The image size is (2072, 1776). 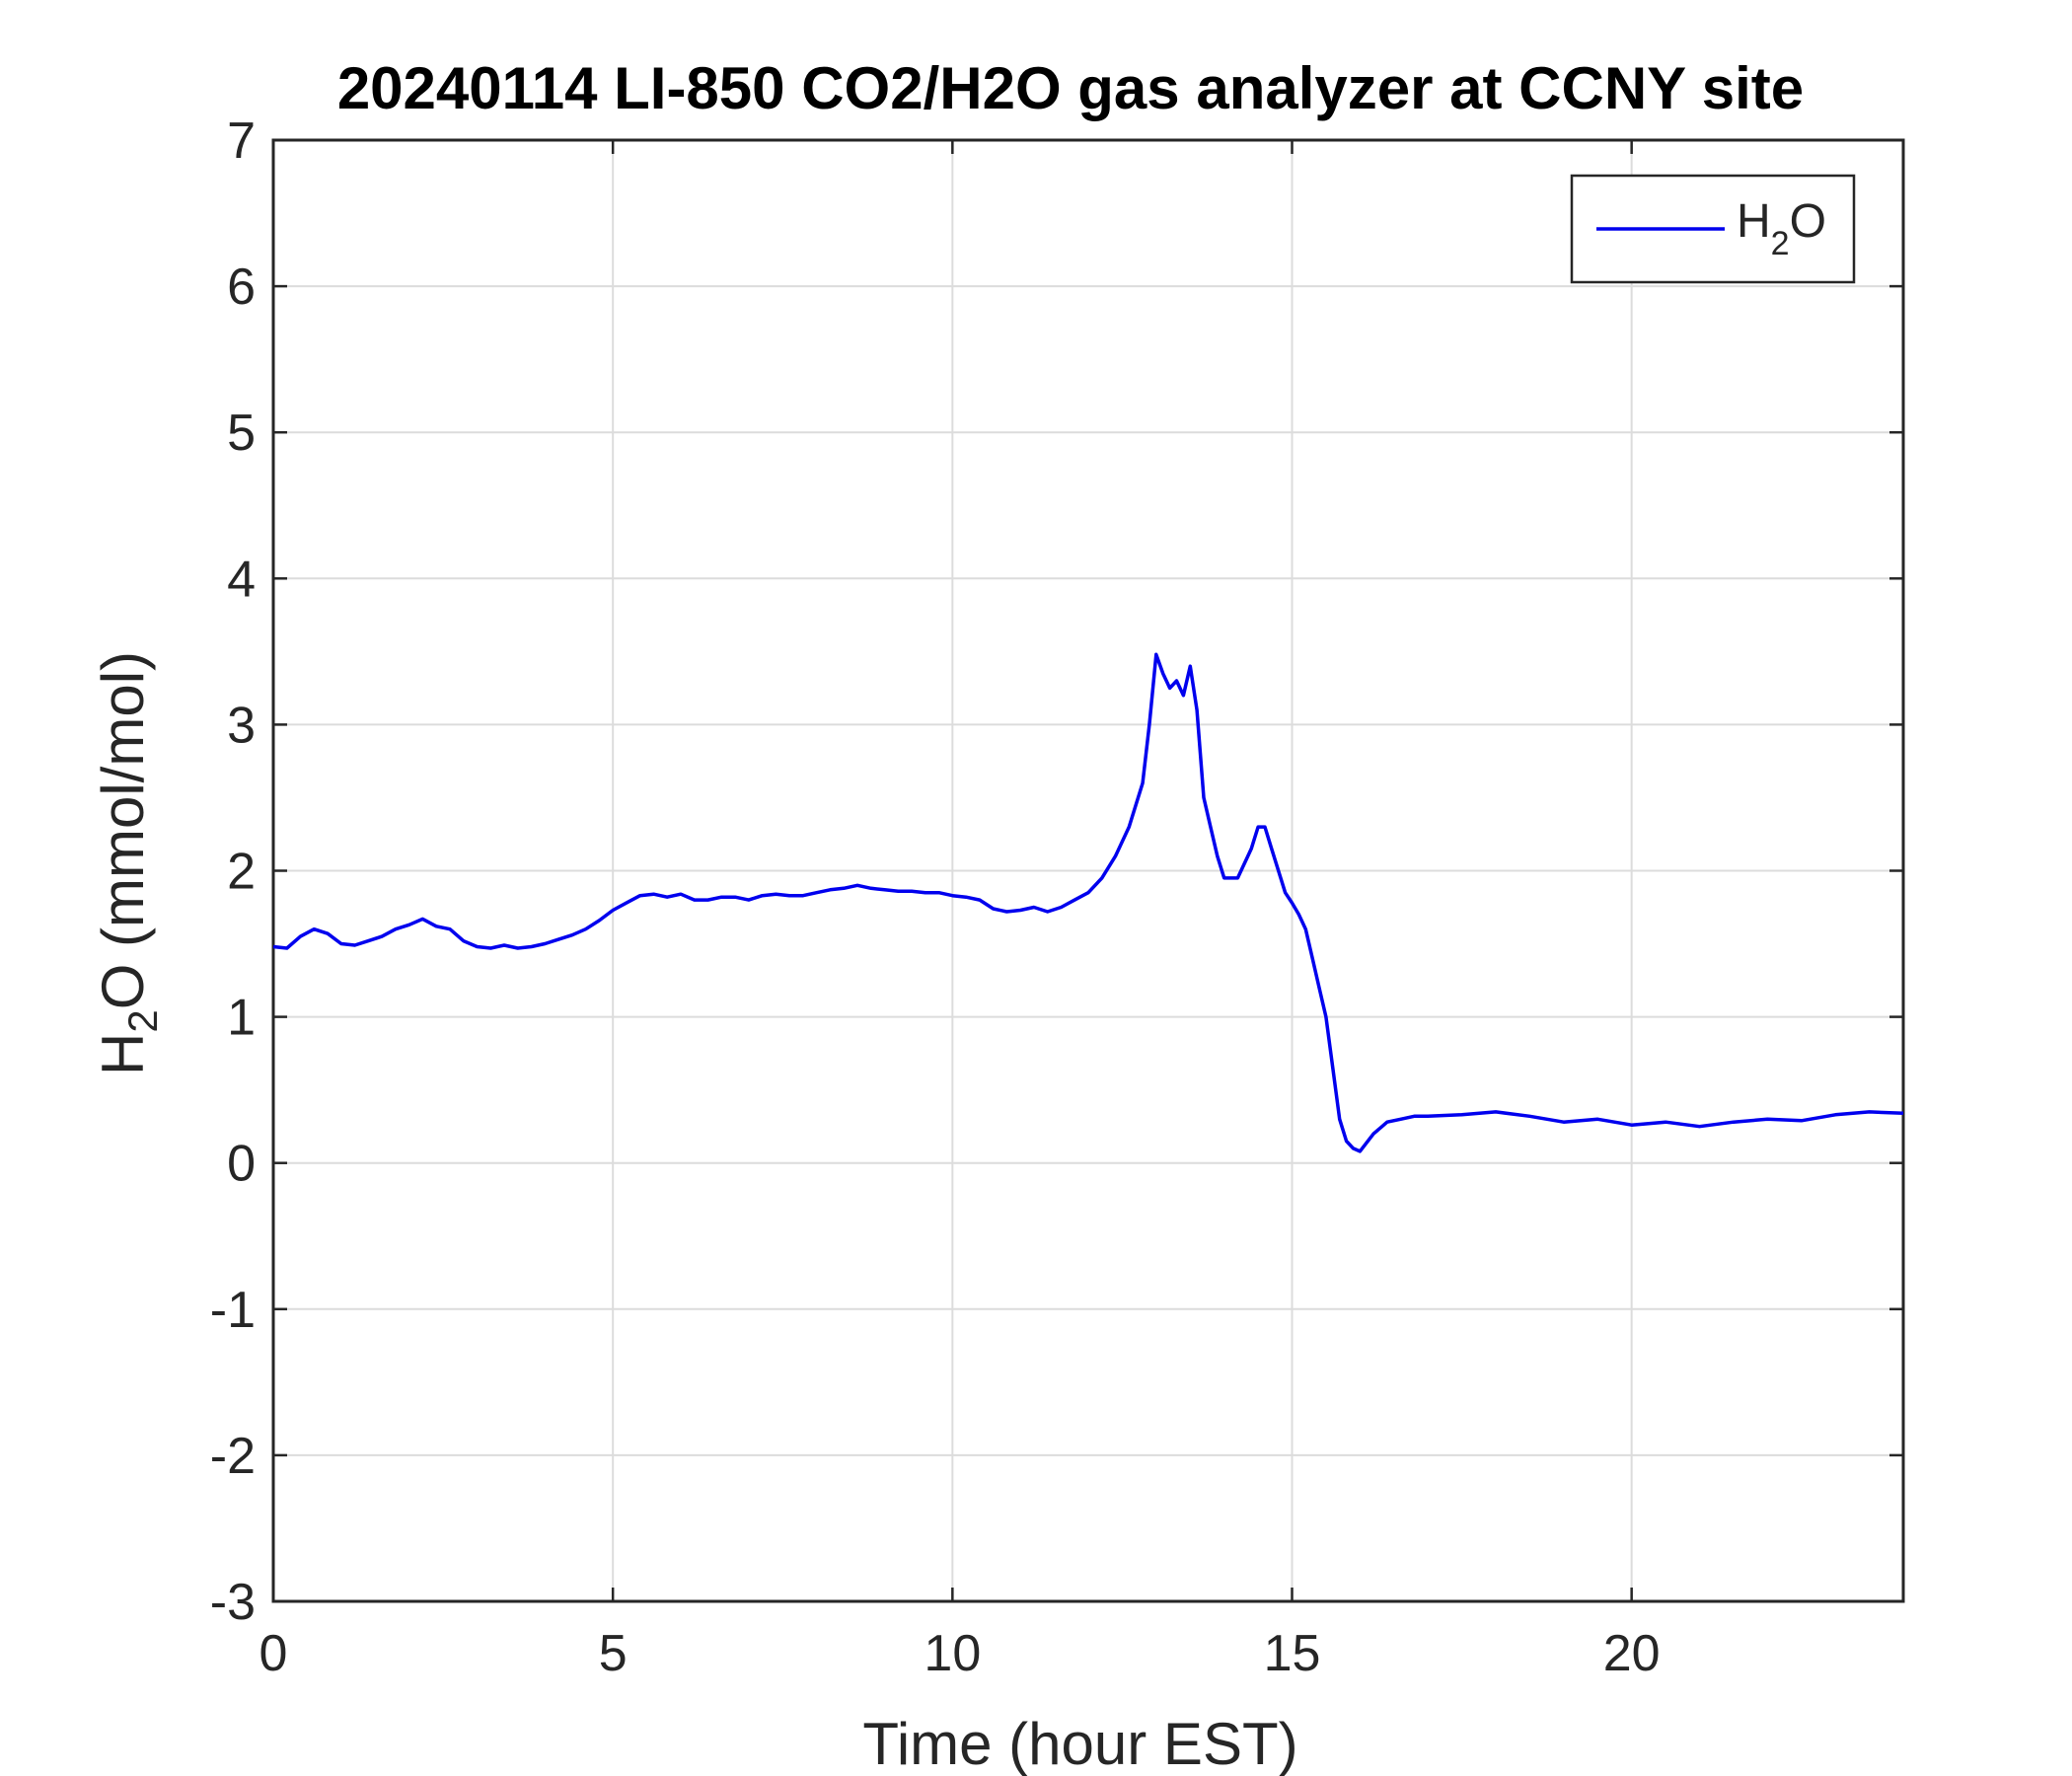 I want to click on y-axis-label-rest: O (mmol/mol), so click(x=123, y=830).